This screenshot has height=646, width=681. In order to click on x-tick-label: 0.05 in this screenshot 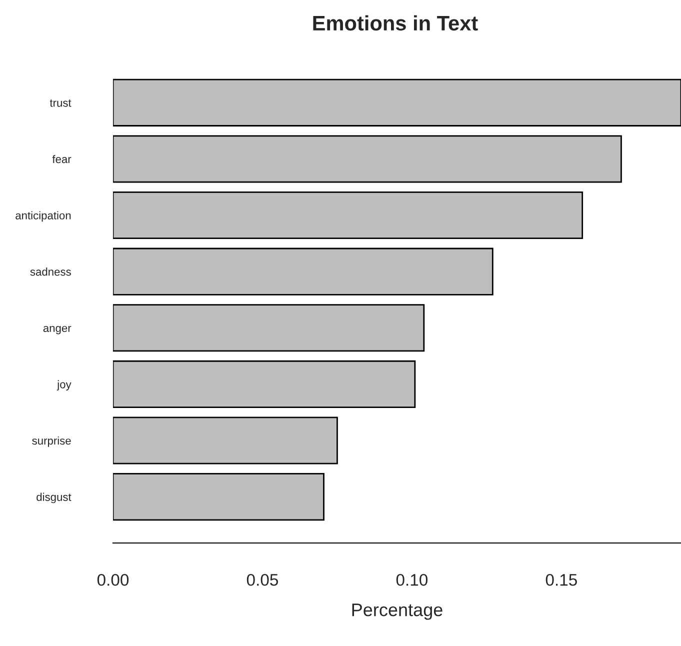, I will do `click(262, 580)`.